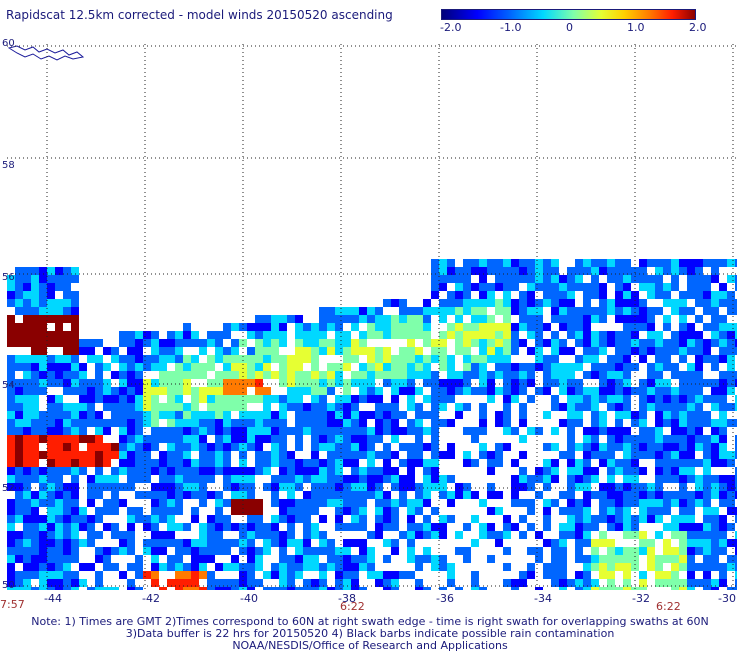  Describe the element at coordinates (151, 598) in the screenshot. I see `lon-label: -42` at that location.